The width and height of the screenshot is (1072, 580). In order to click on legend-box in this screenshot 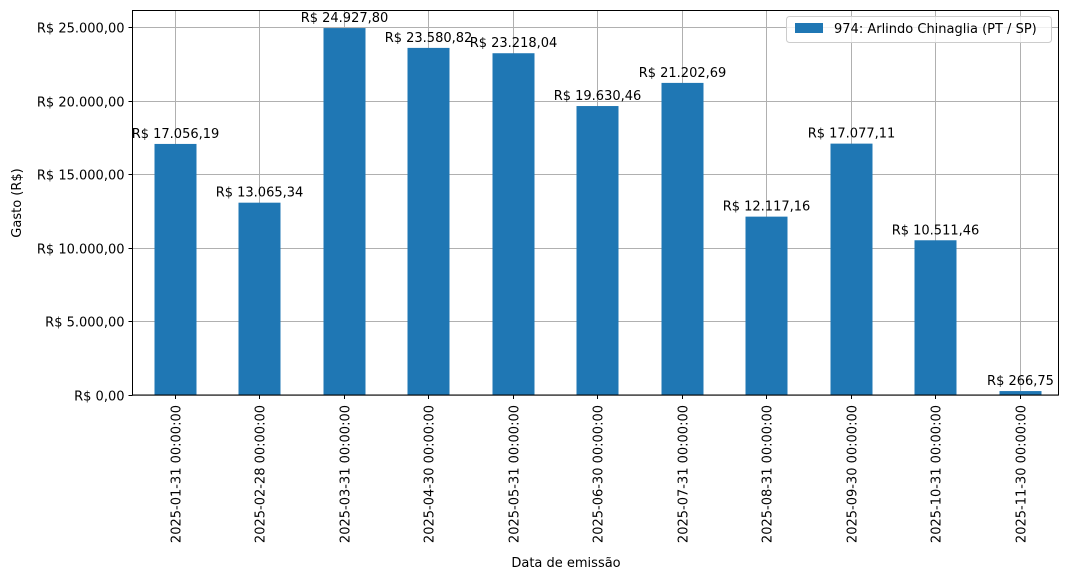, I will do `click(919, 29)`.